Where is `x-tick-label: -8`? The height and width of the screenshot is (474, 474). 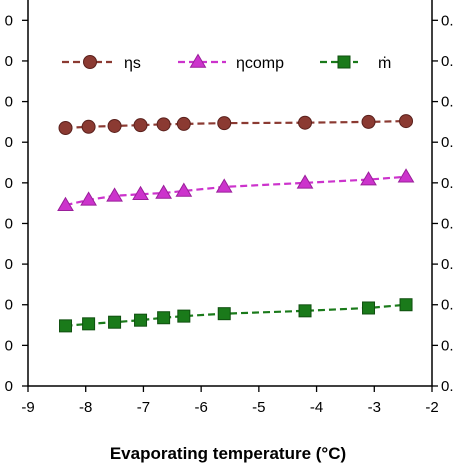 x-tick-label: -8 is located at coordinates (85, 407).